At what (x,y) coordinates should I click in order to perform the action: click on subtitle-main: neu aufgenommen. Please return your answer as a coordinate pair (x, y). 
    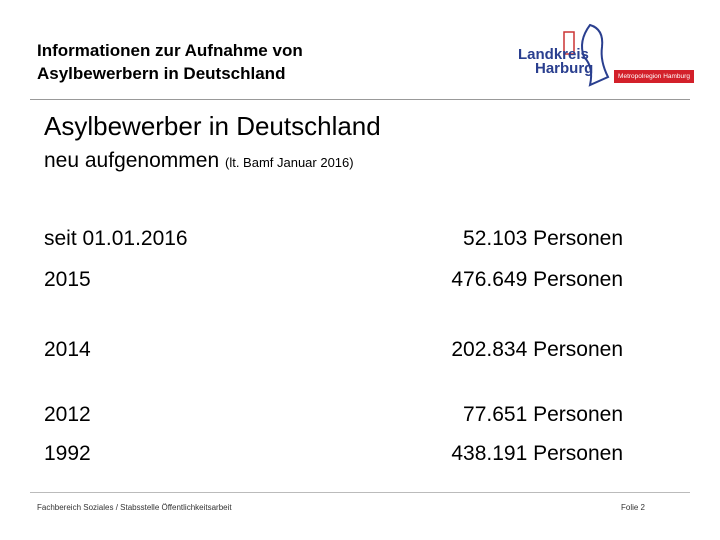
    Looking at the image, I should click on (132, 160).